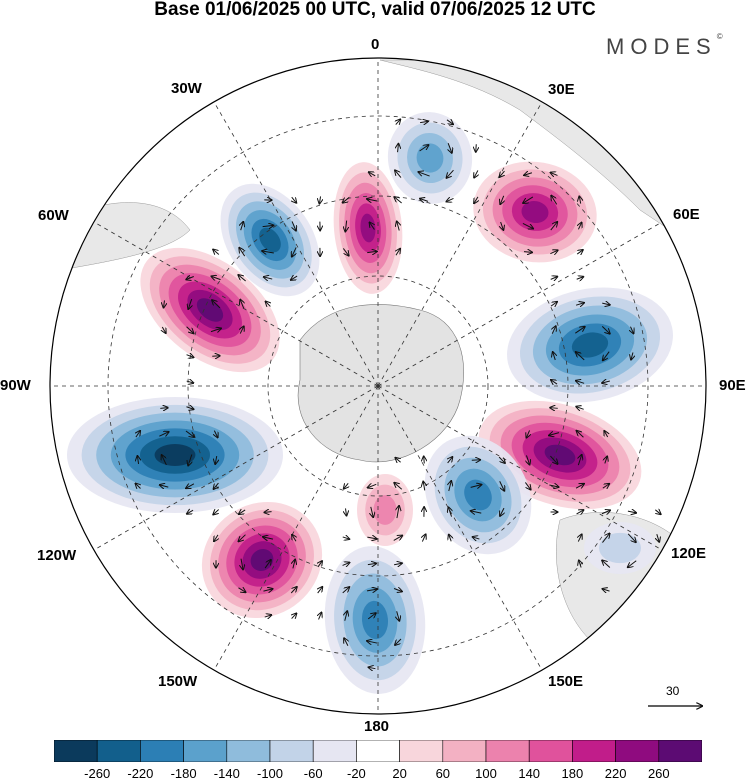  What do you see at coordinates (658, 773) in the screenshot?
I see `colorbar-tick-label: 260` at bounding box center [658, 773].